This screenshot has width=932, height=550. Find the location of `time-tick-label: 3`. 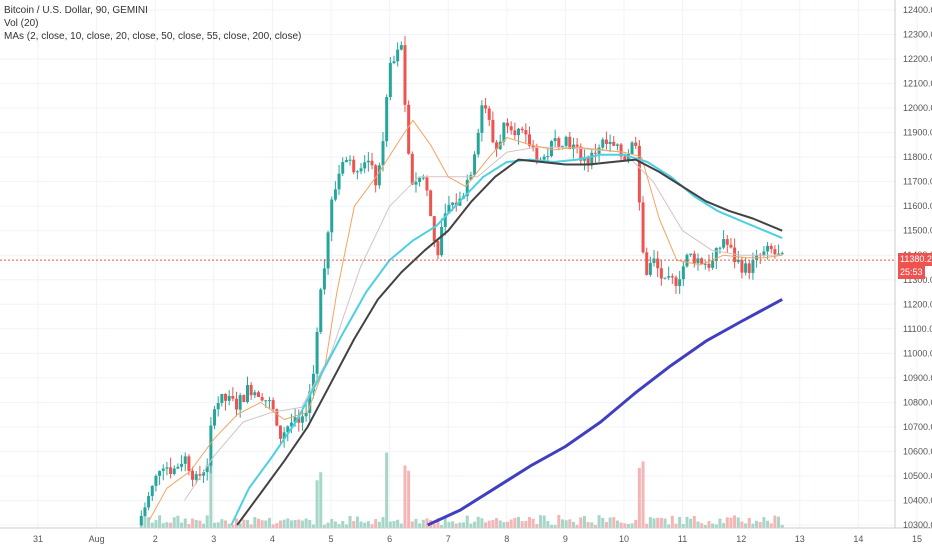

time-tick-label: 3 is located at coordinates (213, 539).